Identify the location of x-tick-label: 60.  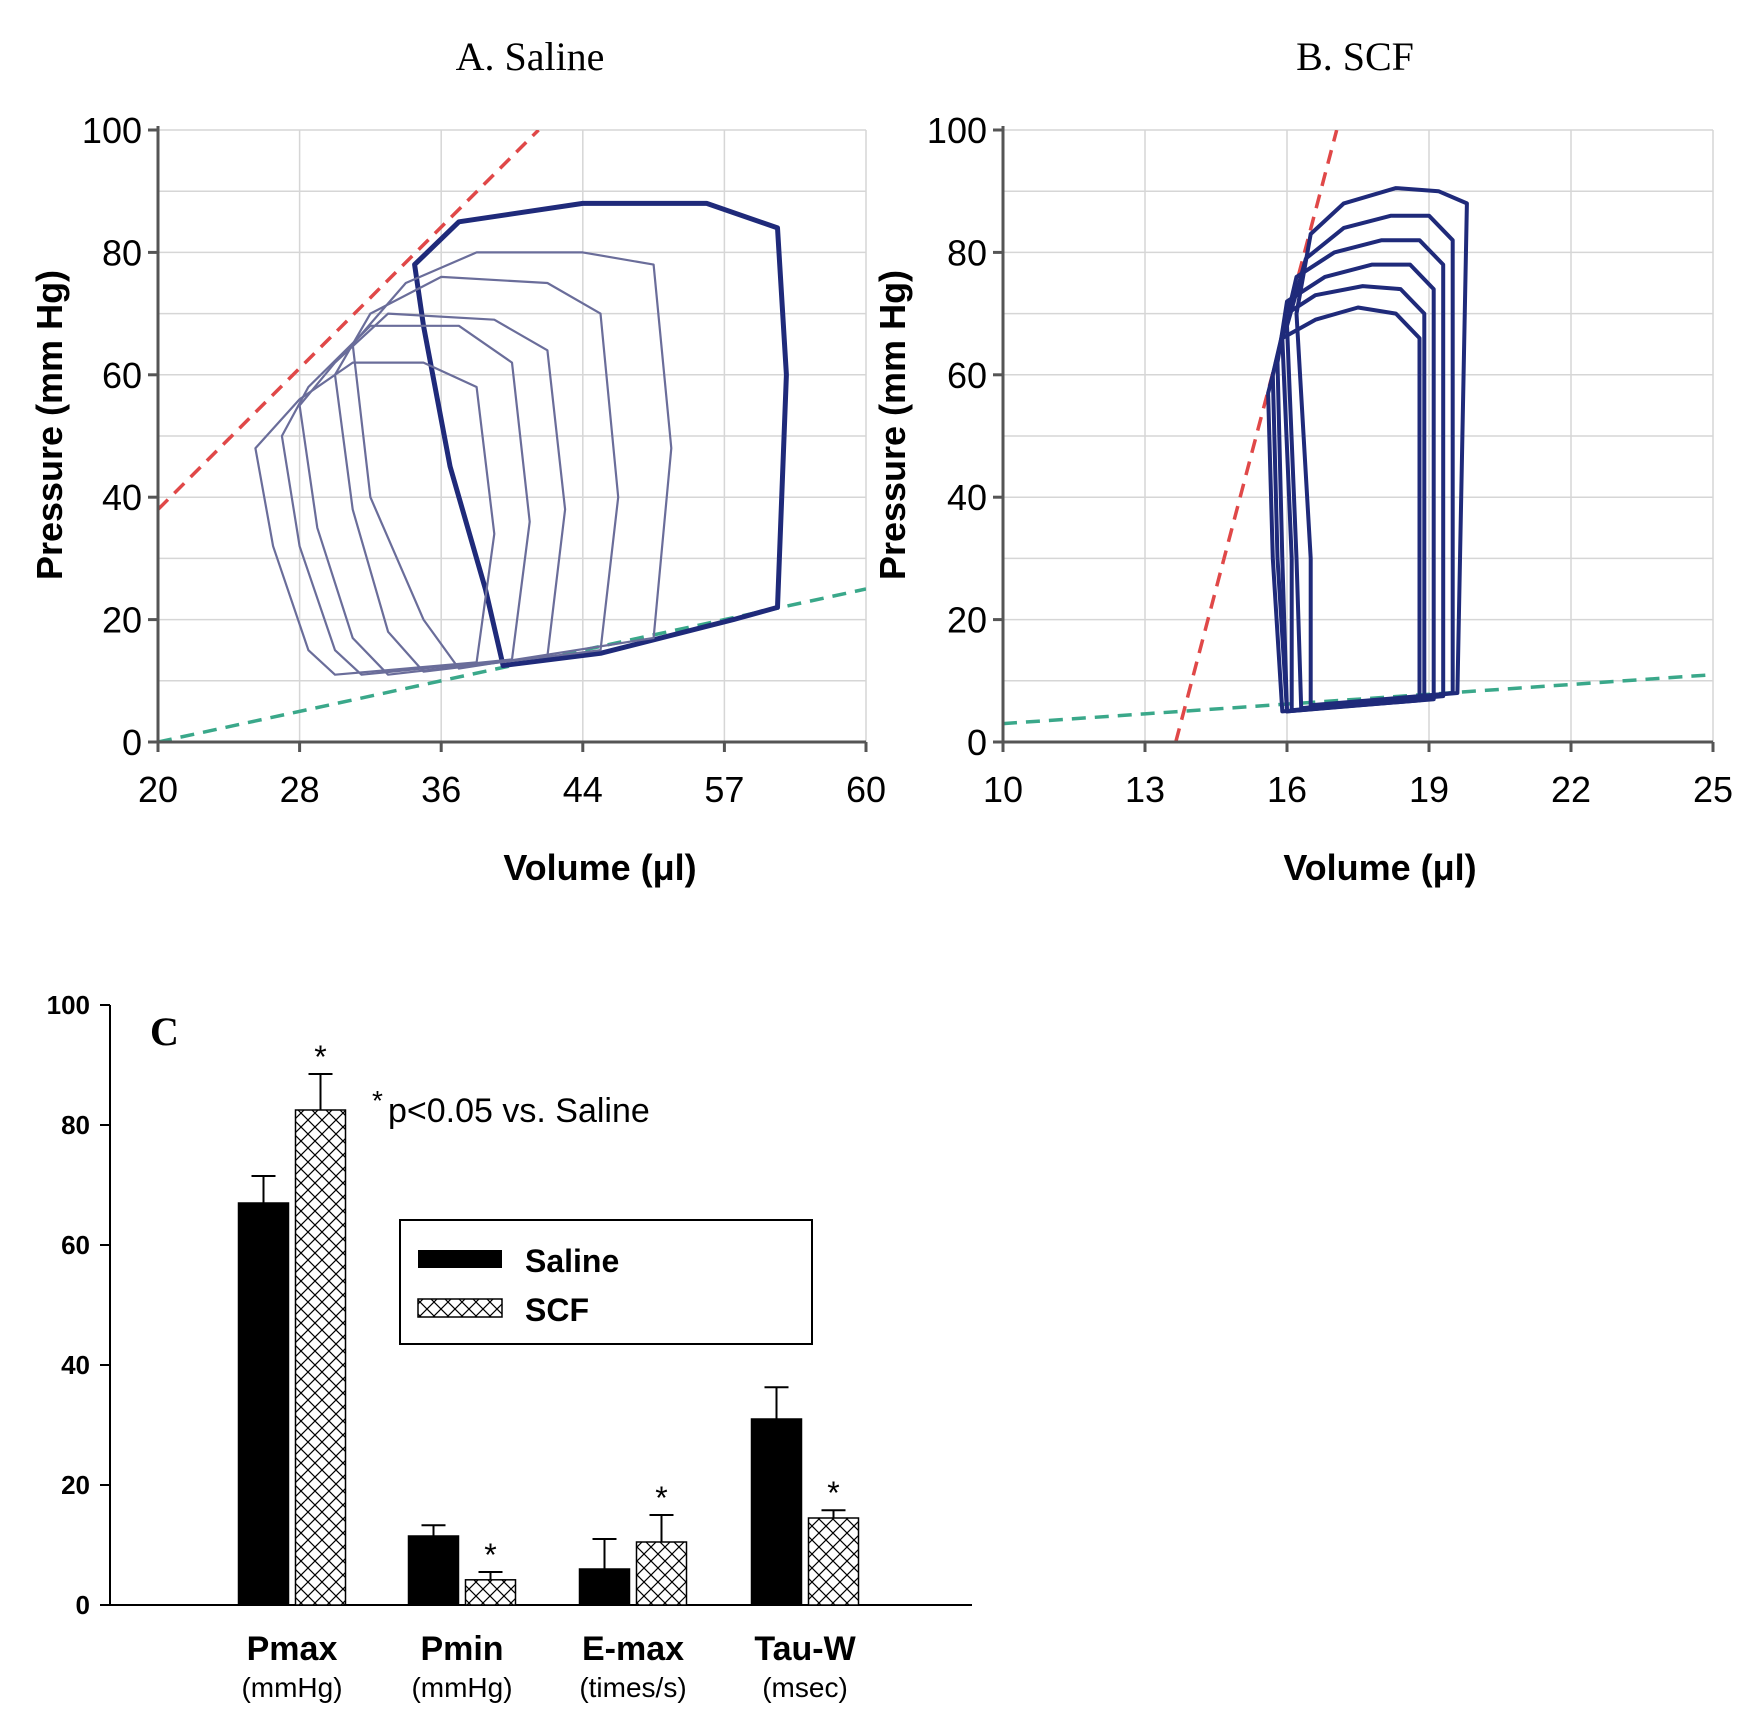
(866, 789).